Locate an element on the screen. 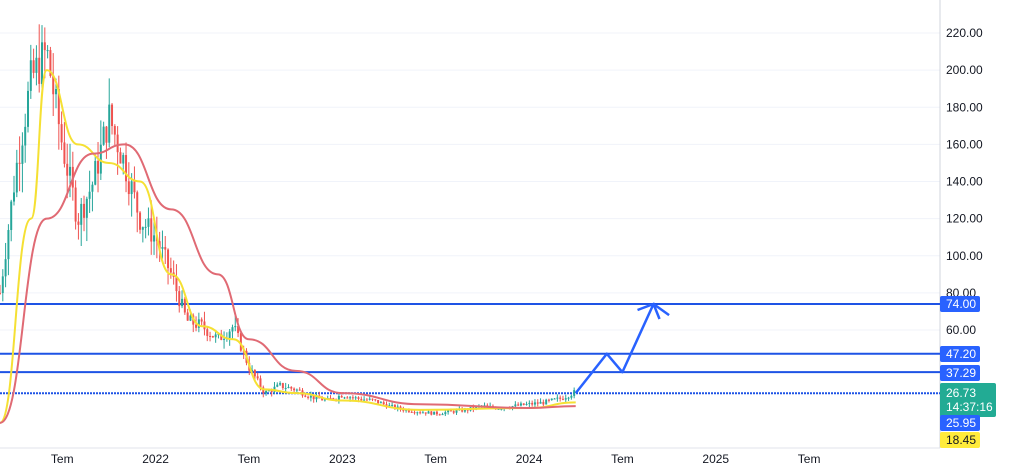  price-label-text: 37.29 is located at coordinates (961, 373).